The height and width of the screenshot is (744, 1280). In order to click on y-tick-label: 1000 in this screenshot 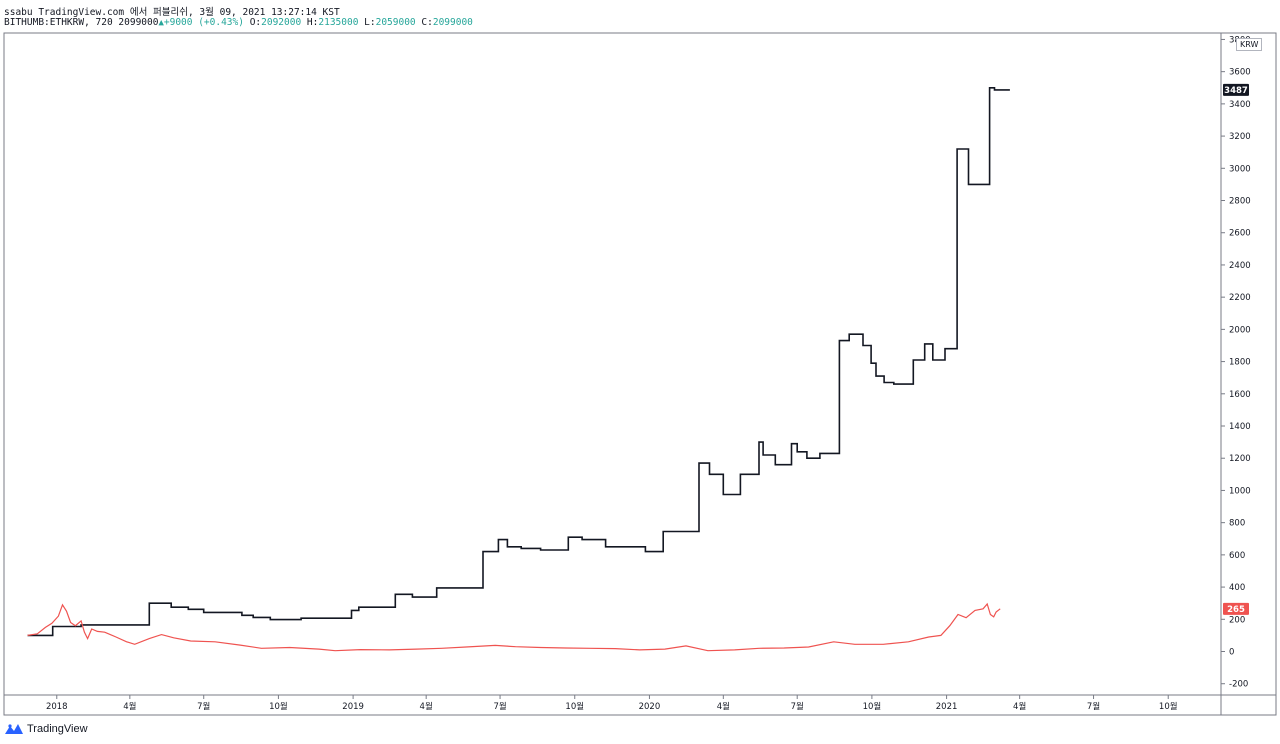, I will do `click(1240, 491)`.